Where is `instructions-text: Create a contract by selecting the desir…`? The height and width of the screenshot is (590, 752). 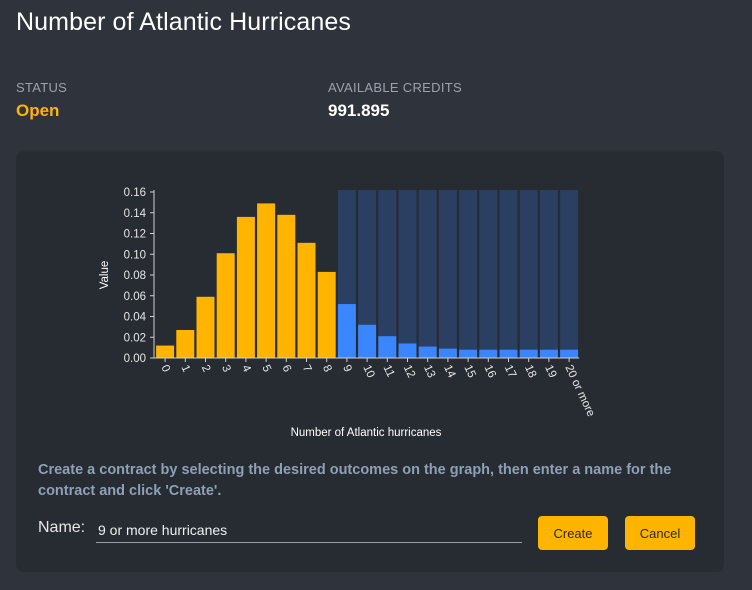
instructions-text: Create a contract by selecting the desir… is located at coordinates (355, 480).